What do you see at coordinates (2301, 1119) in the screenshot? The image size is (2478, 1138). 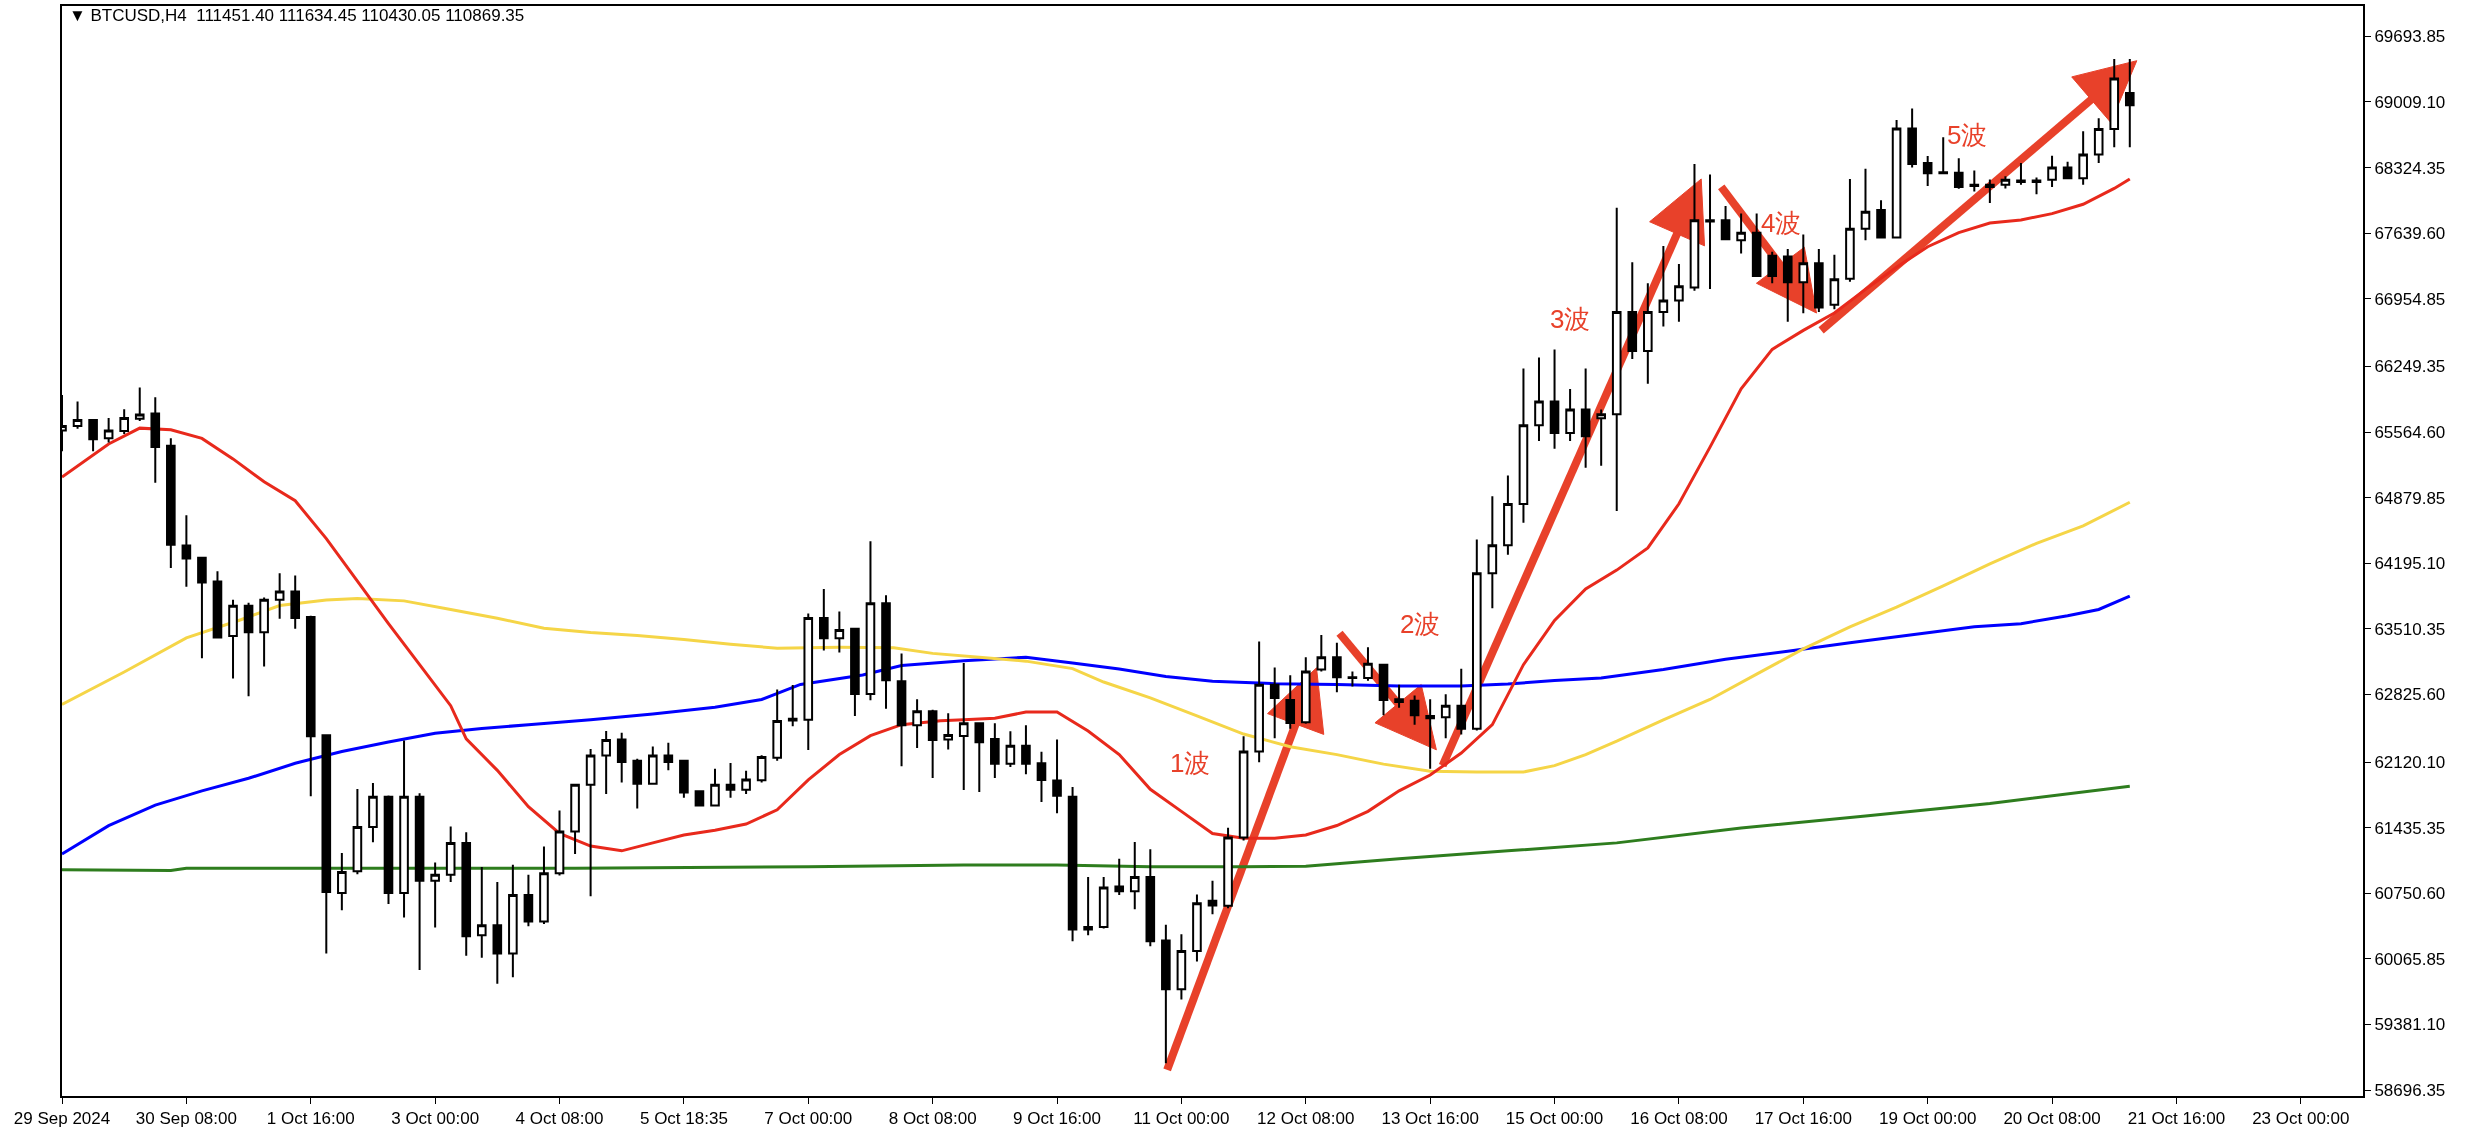 I see `x-tick-label: 23 Oct 00:00` at bounding box center [2301, 1119].